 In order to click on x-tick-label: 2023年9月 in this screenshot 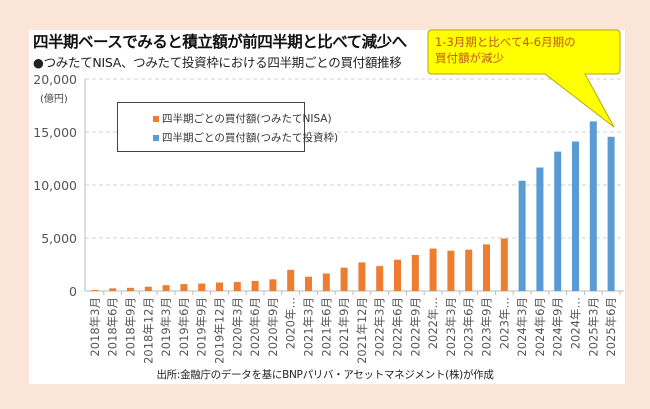, I will do `click(487, 327)`.